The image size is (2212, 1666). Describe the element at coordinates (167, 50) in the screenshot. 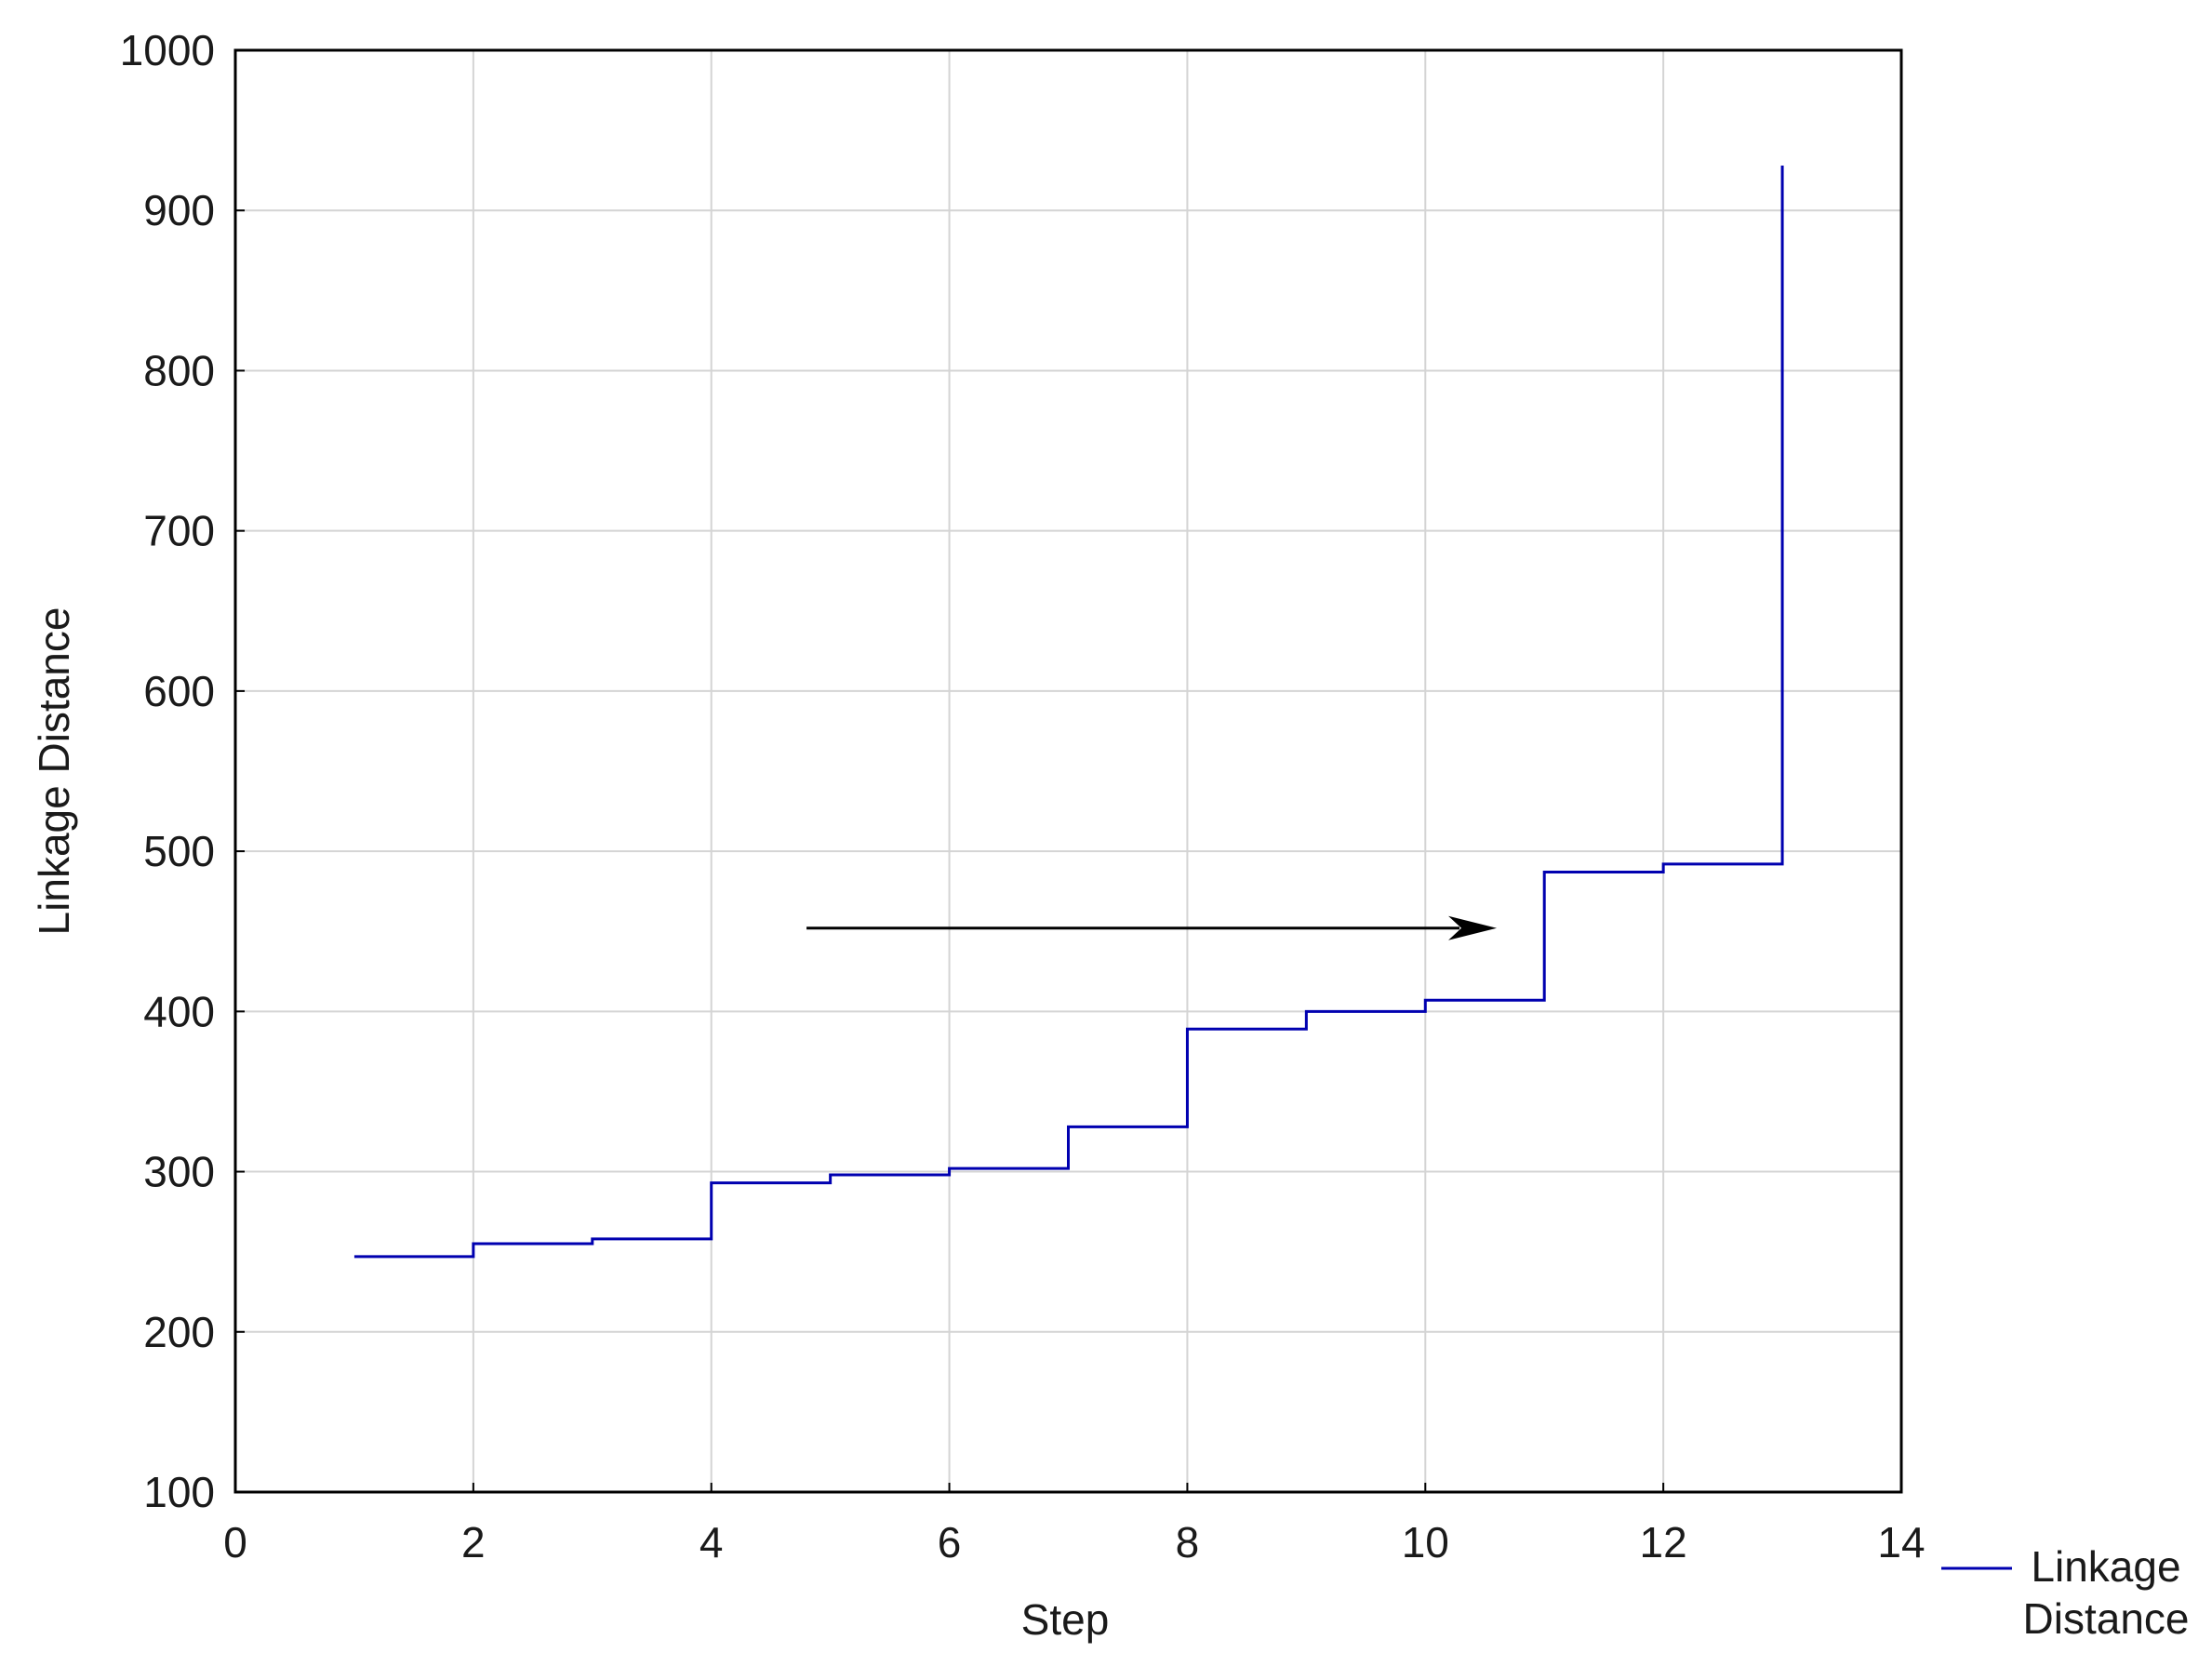

I see `y-tick-label: 1000` at that location.